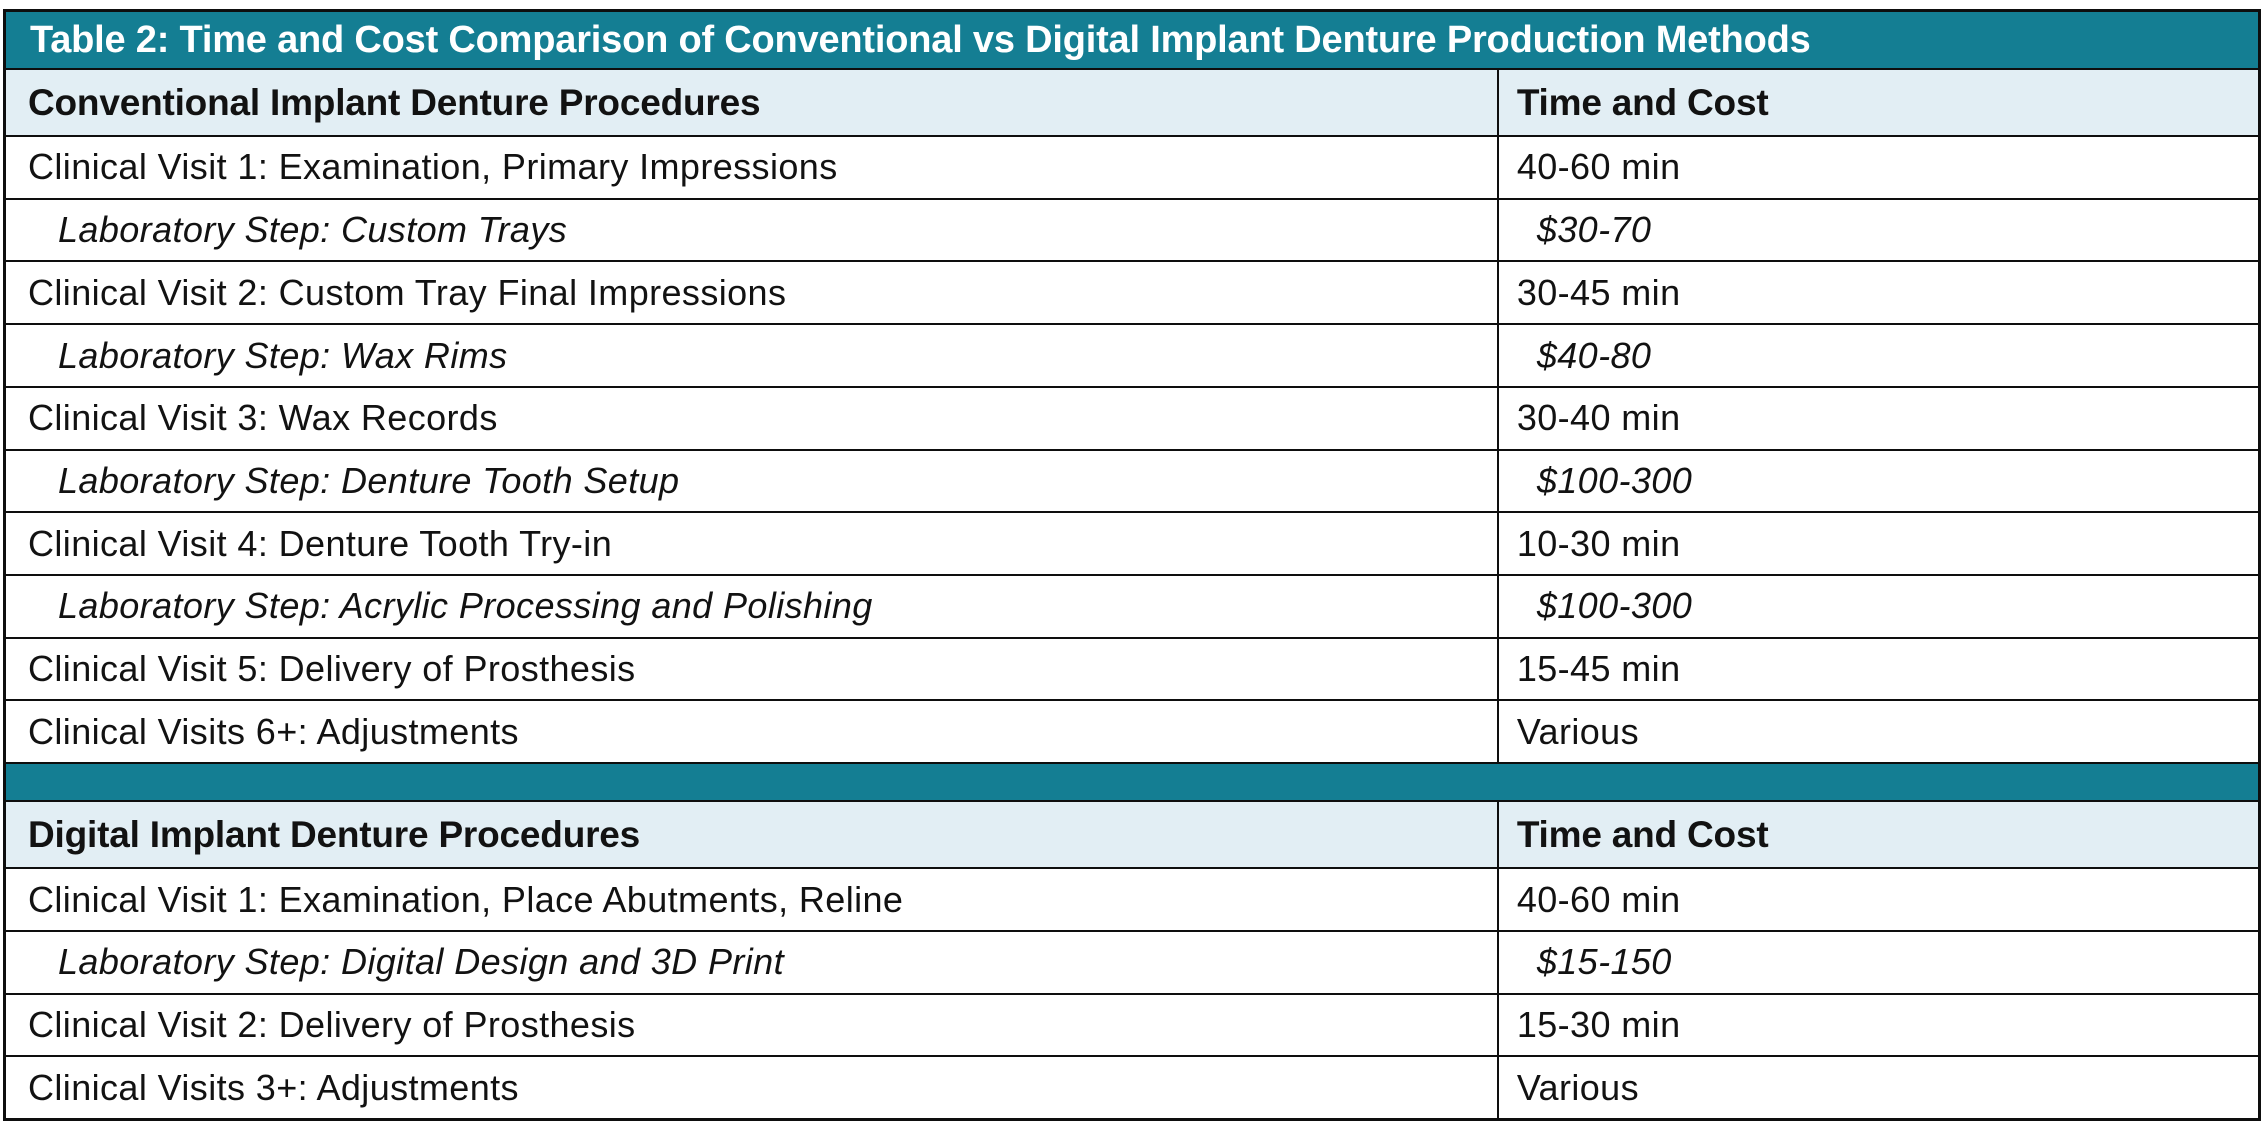 This screenshot has height=1130, width=2264. I want to click on time-cost-cell: 15-30 min, so click(1877, 1025).